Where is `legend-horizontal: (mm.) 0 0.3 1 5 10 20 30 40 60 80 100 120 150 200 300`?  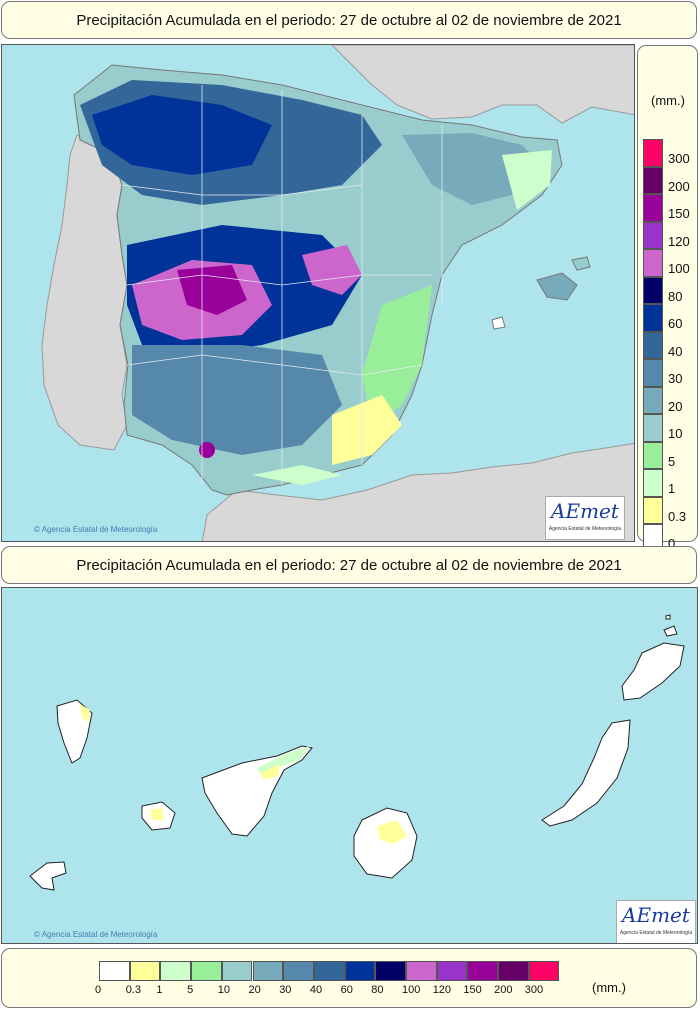 legend-horizontal: (mm.) 0 0.3 1 5 10 20 30 40 60 80 100 120 150 200 300 is located at coordinates (349, 978).